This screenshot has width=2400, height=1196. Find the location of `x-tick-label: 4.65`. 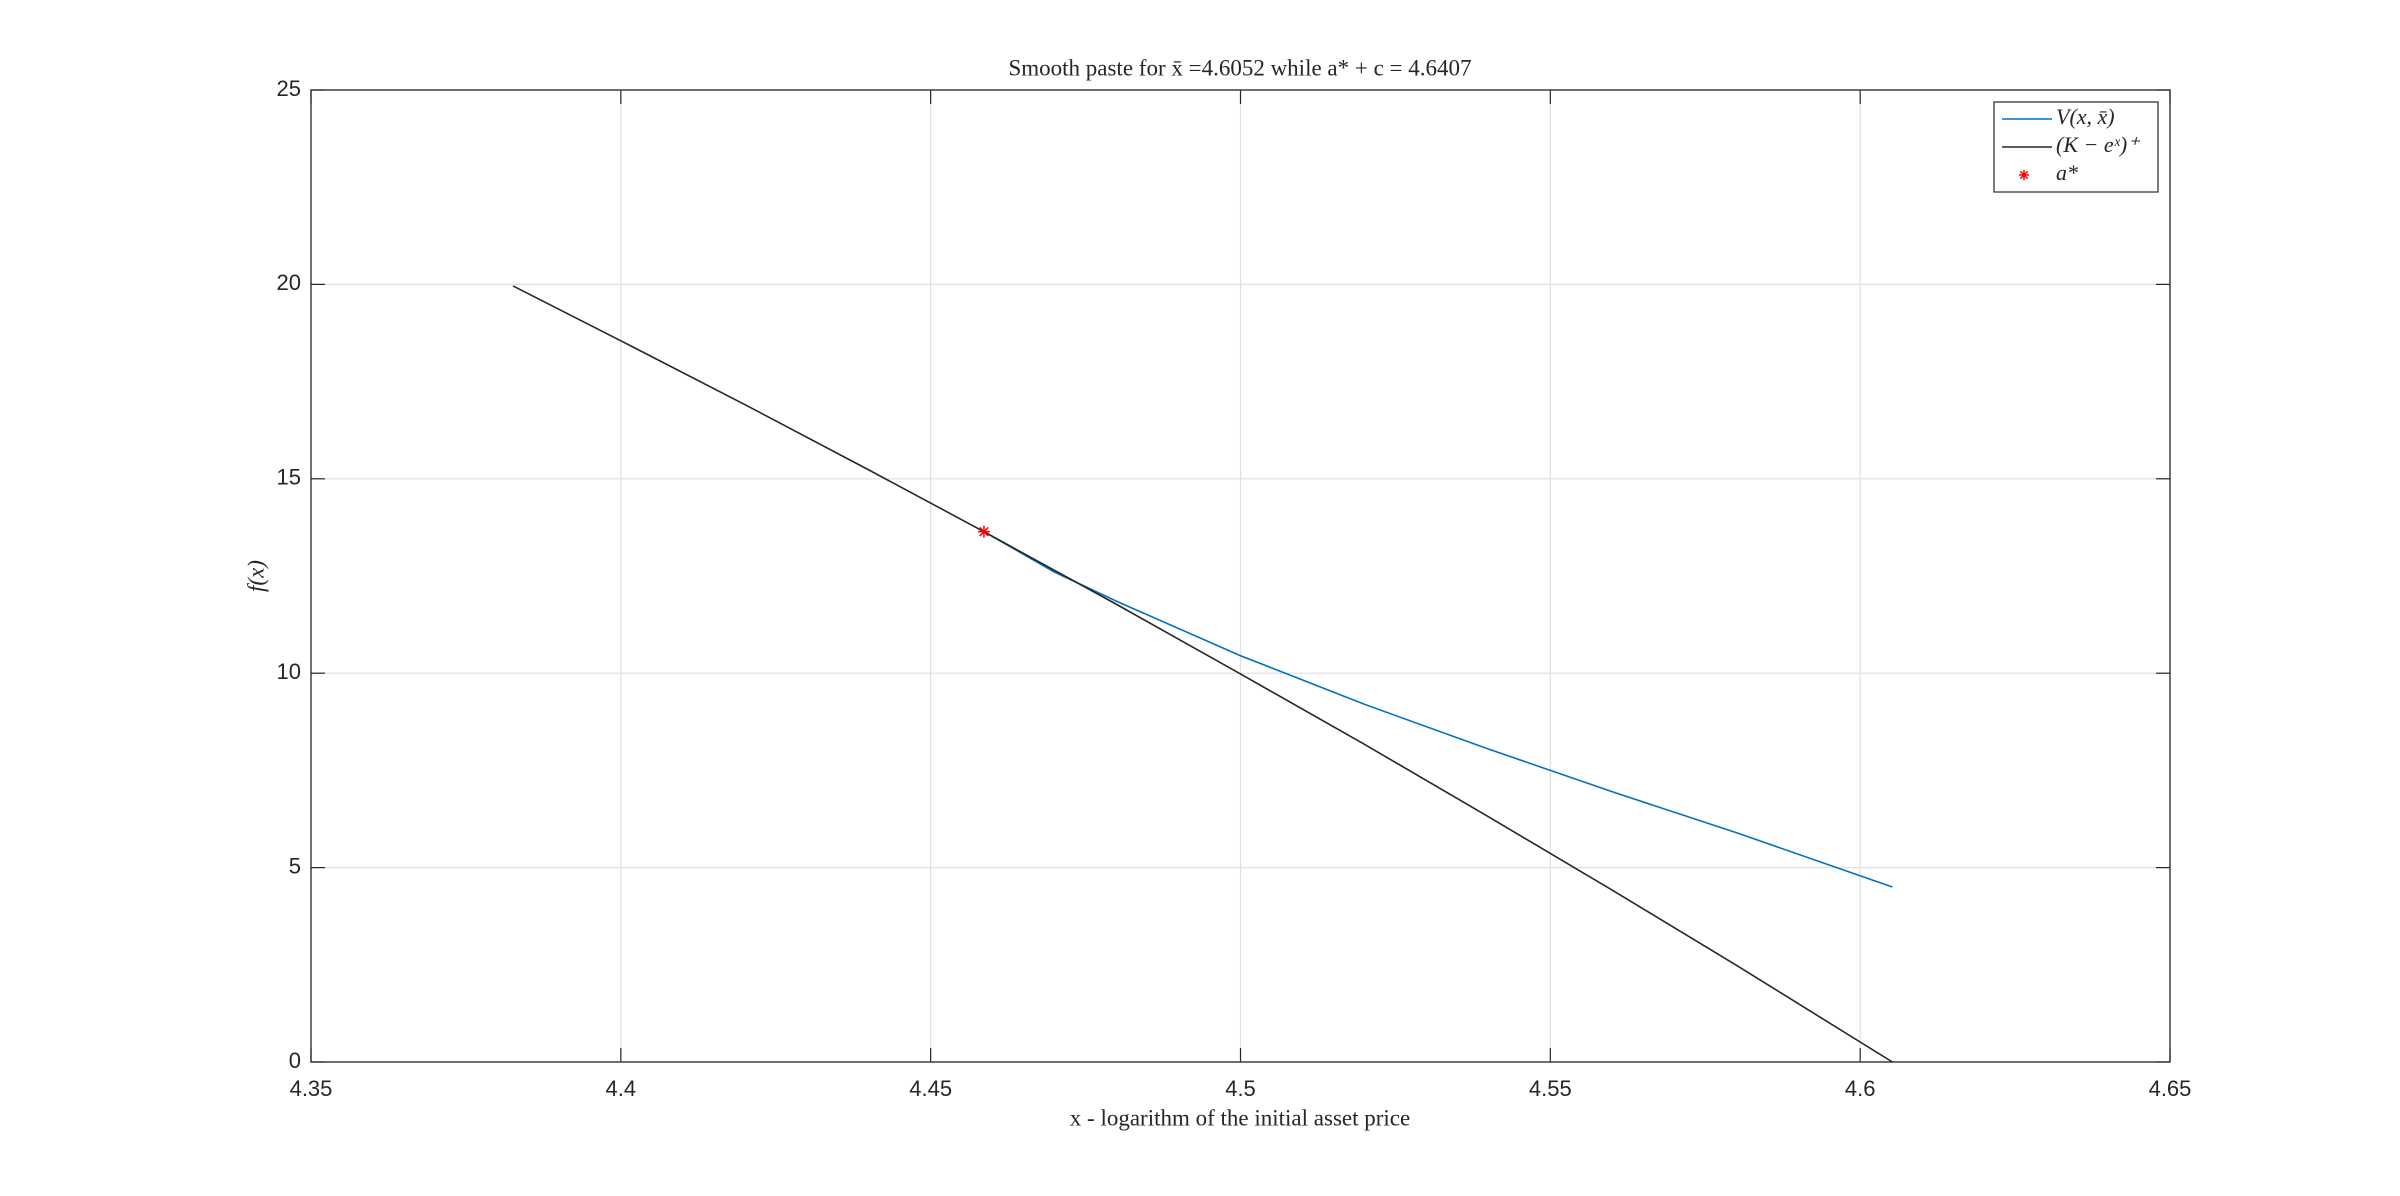

x-tick-label: 4.65 is located at coordinates (2170, 1088).